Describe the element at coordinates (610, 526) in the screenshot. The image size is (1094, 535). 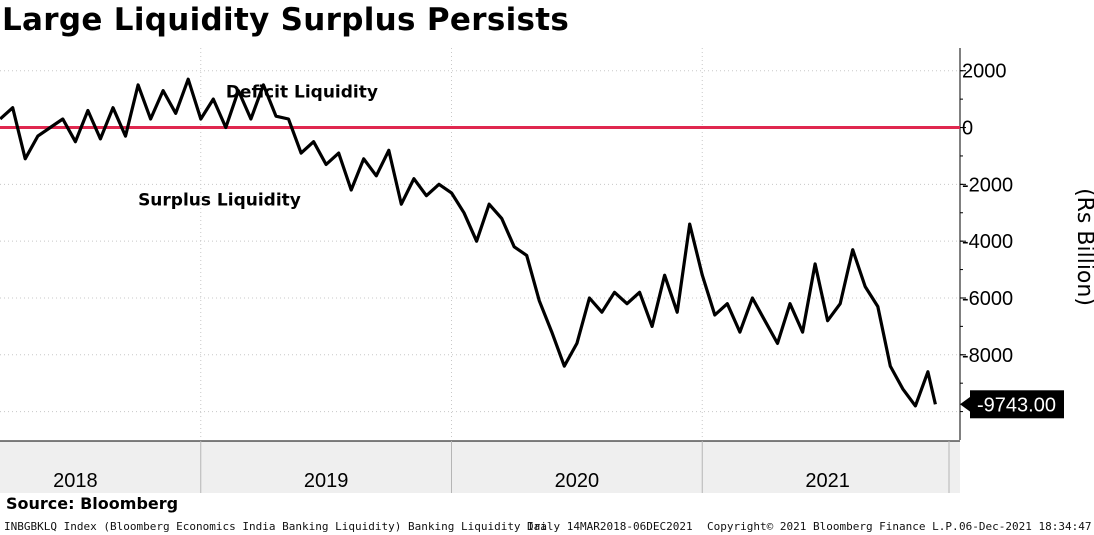
I see `footer-period: Daily 14MAR2018-06DEC2021` at that location.